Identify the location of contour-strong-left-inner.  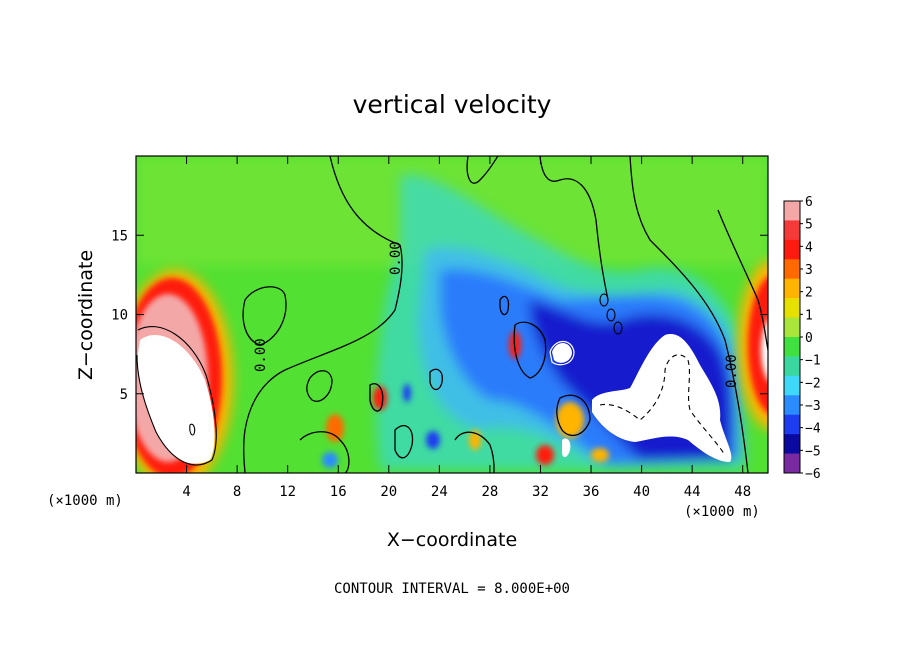
(192, 429).